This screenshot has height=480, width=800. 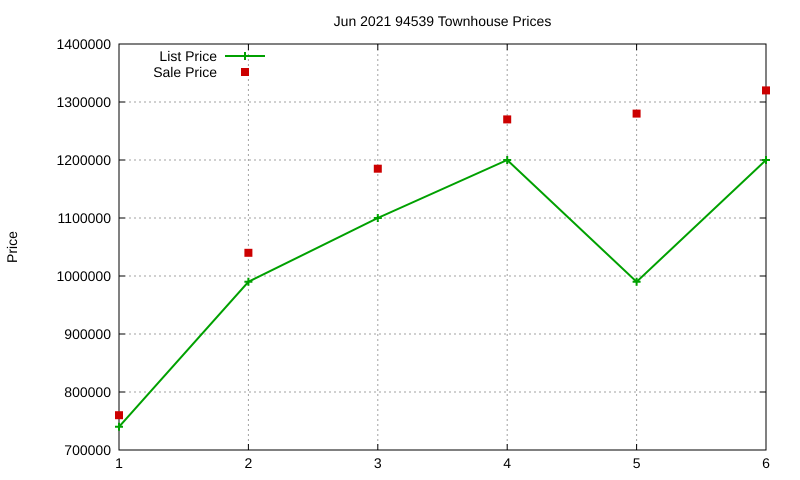 What do you see at coordinates (507, 463) in the screenshot?
I see `x-tick-label: 4` at bounding box center [507, 463].